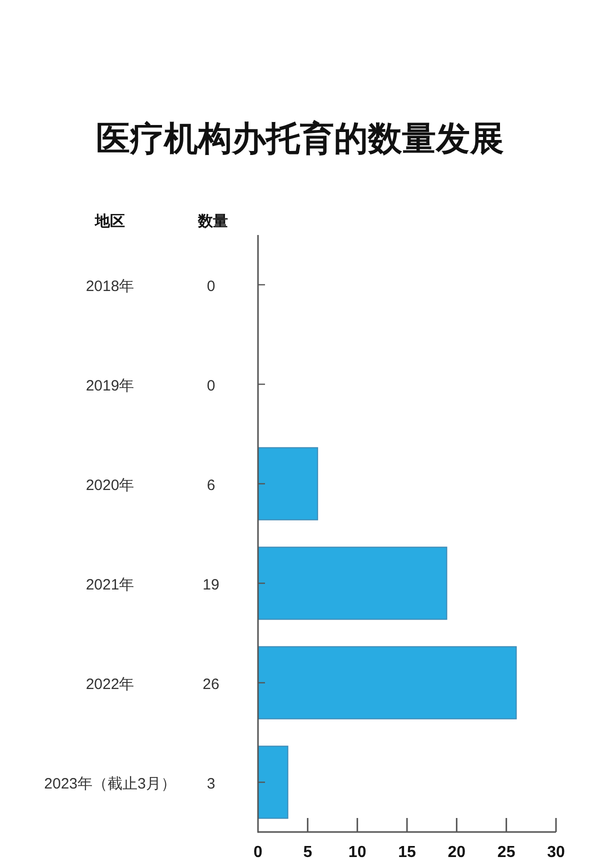  Describe the element at coordinates (300, 139) in the screenshot. I see `title: 医疗机构办托育的数量发展` at that location.